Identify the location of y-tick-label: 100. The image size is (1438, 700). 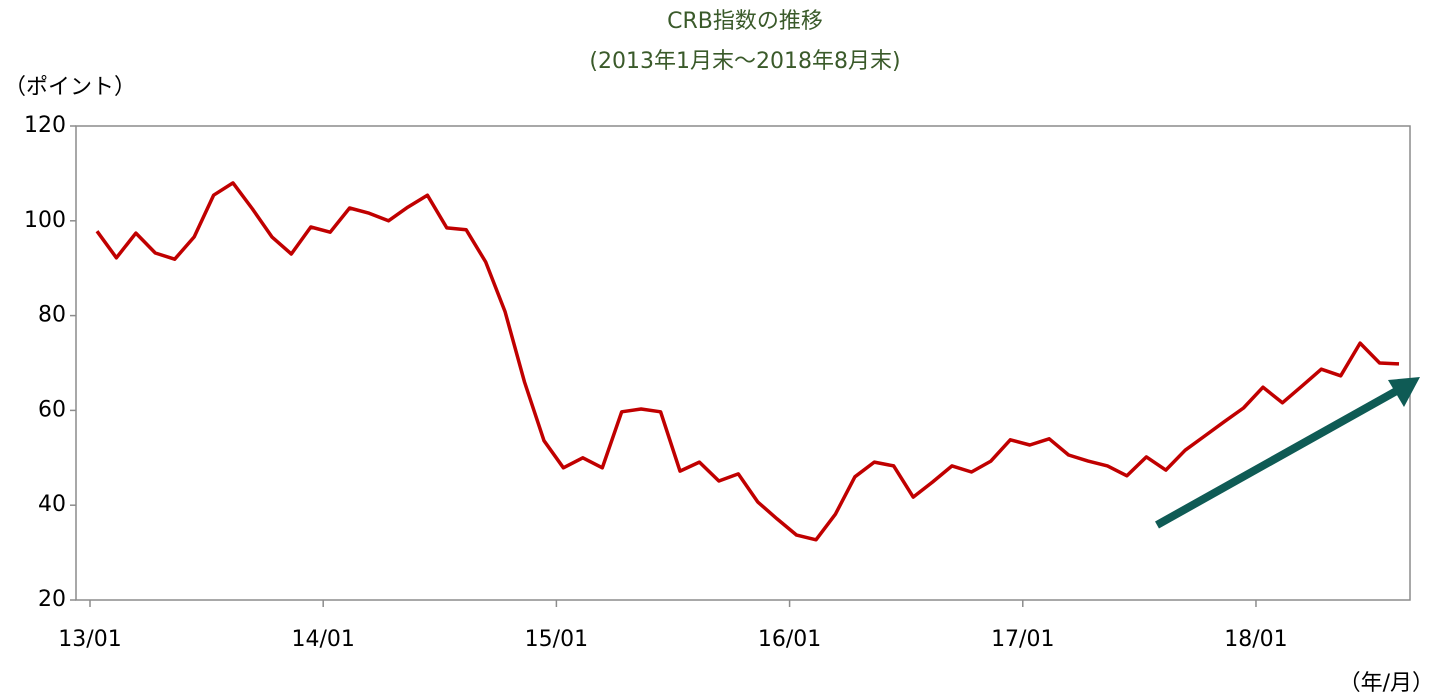
(45, 220).